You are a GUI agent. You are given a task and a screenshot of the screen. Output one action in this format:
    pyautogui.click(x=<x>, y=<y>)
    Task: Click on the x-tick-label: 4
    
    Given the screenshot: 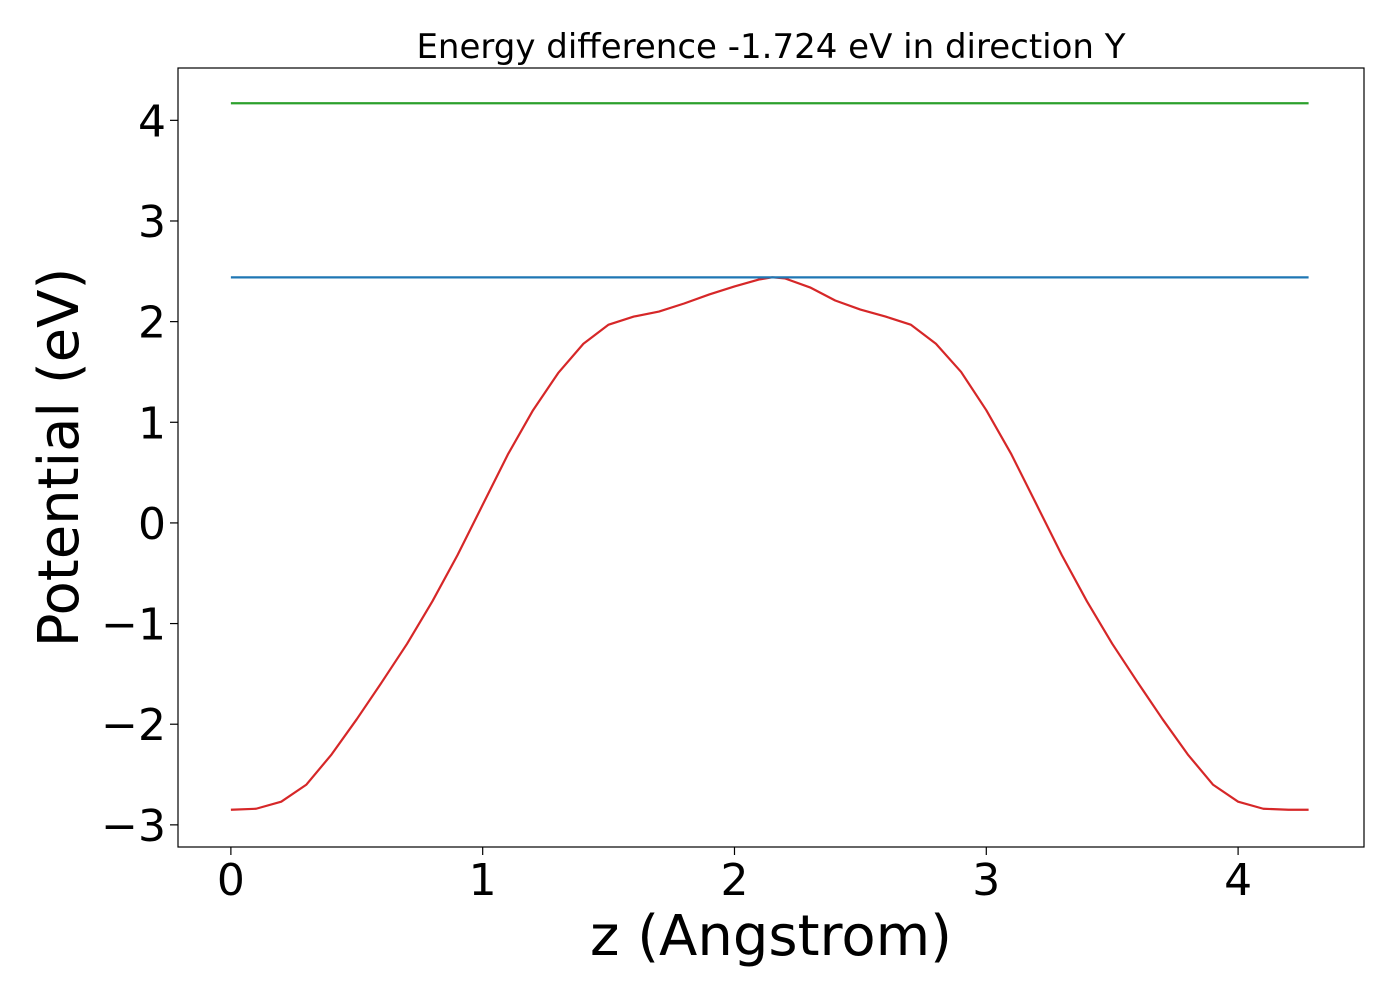 What is the action you would take?
    pyautogui.click(x=1238, y=880)
    